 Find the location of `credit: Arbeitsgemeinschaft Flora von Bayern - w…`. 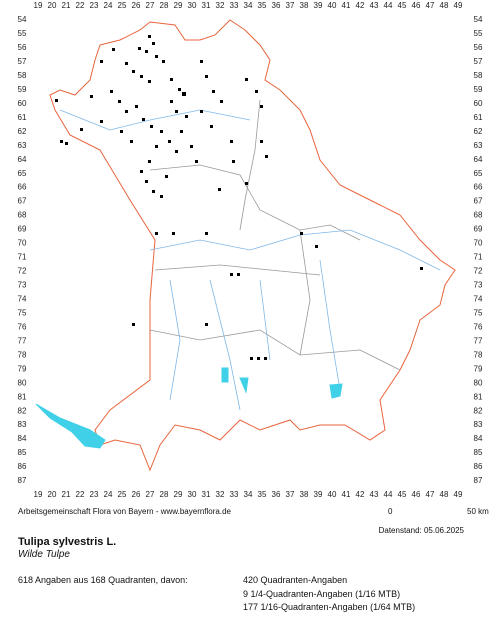

credit: Arbeitsgemeinschaft Flora von Bayern - w… is located at coordinates (124, 511).